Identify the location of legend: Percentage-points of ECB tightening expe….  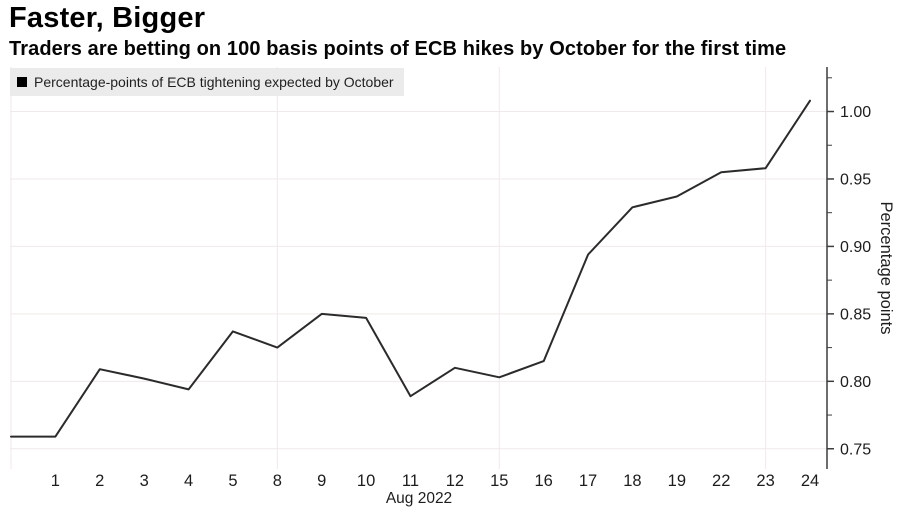
(207, 82).